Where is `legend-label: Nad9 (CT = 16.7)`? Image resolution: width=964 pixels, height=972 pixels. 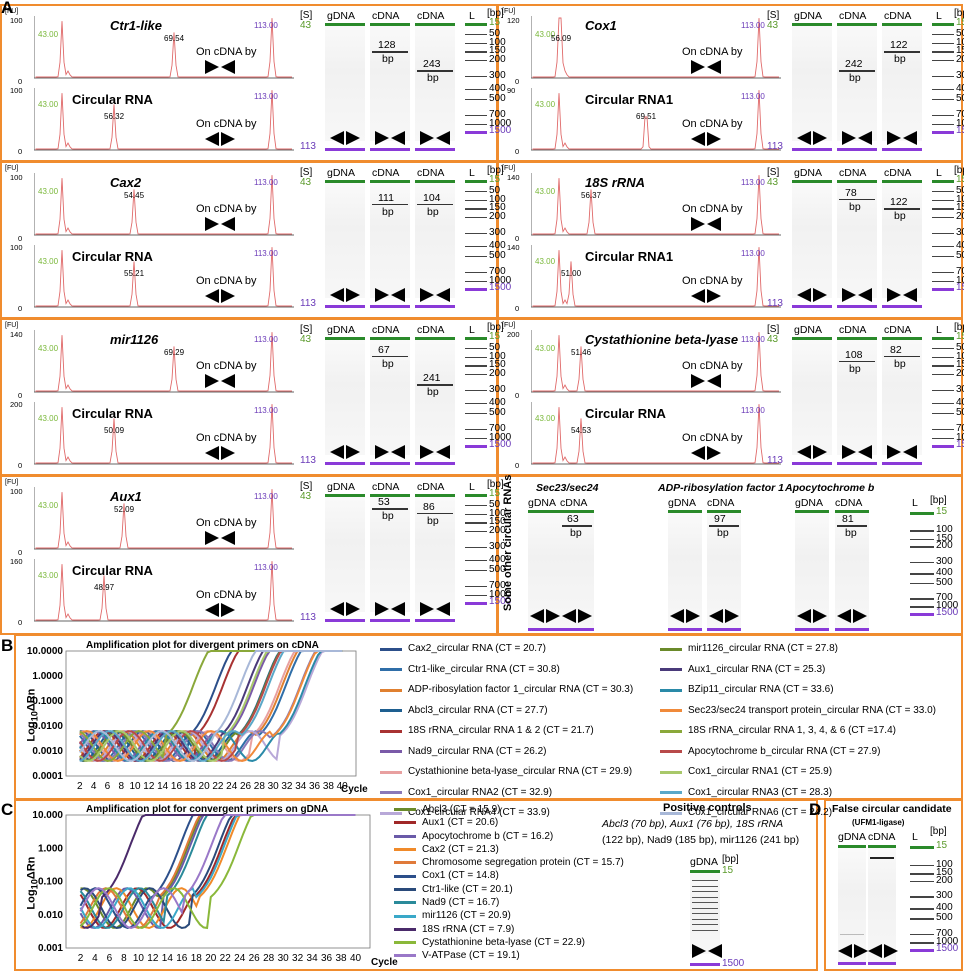
legend-label: Nad9 (CT = 16.7) is located at coordinates (461, 903).